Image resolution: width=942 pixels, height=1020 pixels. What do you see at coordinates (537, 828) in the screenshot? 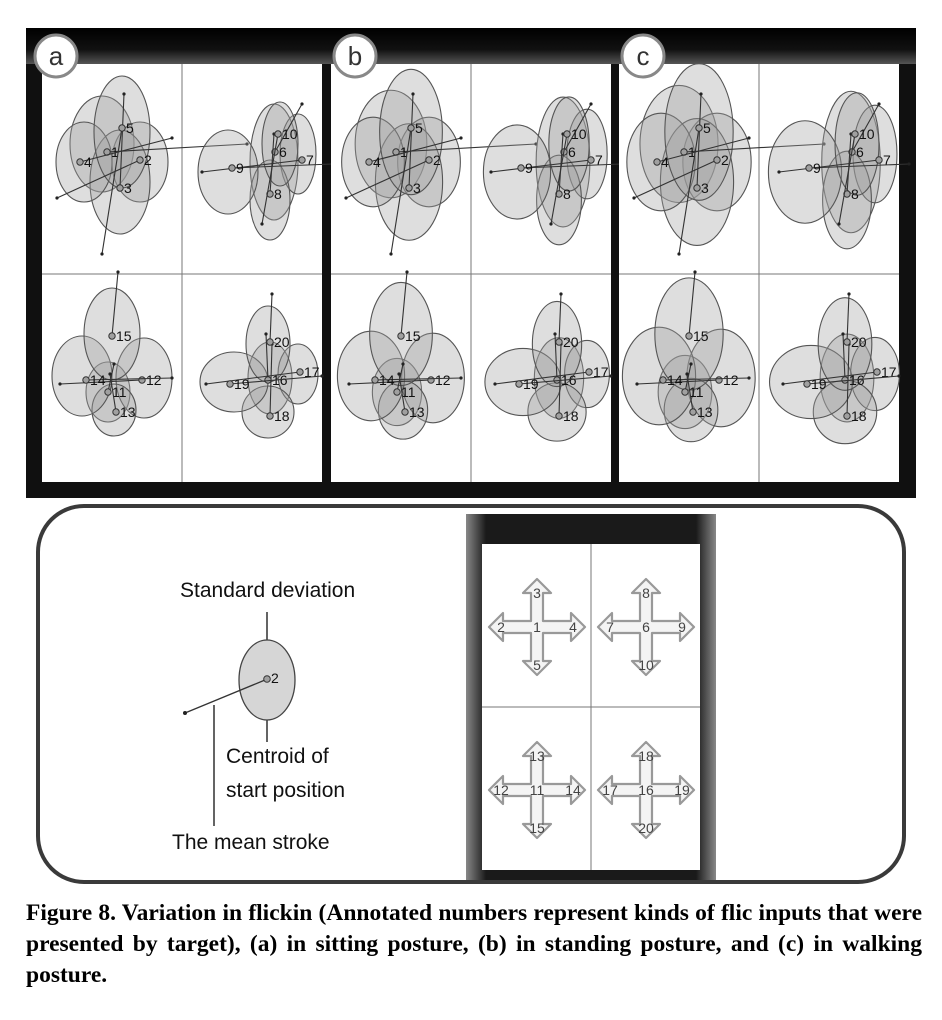
I see `keypad-down-label: 15` at bounding box center [537, 828].